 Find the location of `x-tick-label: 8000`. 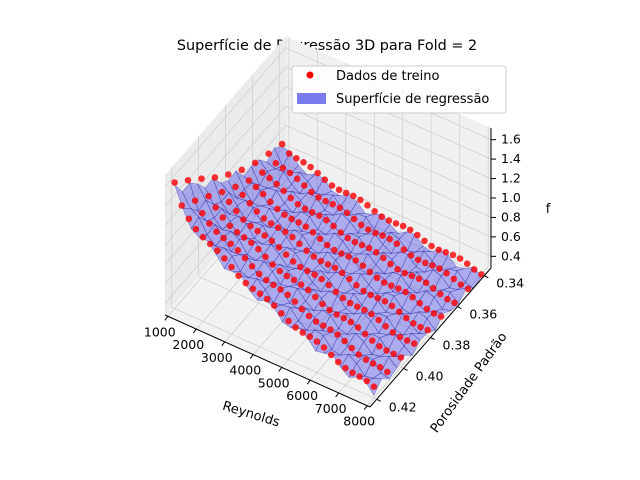

x-tick-label: 8000 is located at coordinates (359, 421).